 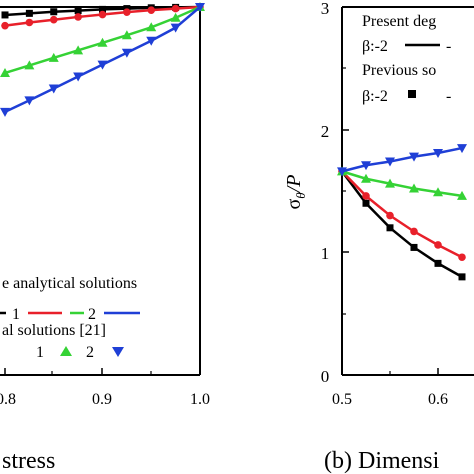 What do you see at coordinates (66, 351) in the screenshot?
I see `panel-a-legend-marker-green-triangle` at bounding box center [66, 351].